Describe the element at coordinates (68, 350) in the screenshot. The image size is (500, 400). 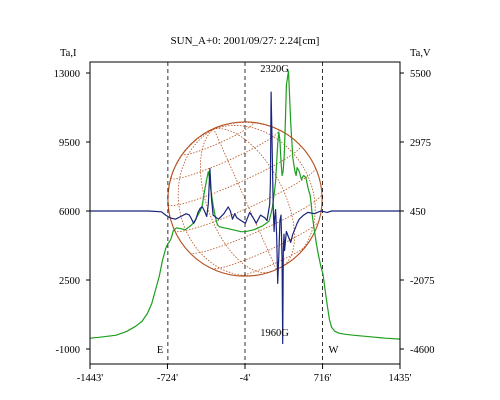
I see `y-left-tick-label: -1000` at that location.